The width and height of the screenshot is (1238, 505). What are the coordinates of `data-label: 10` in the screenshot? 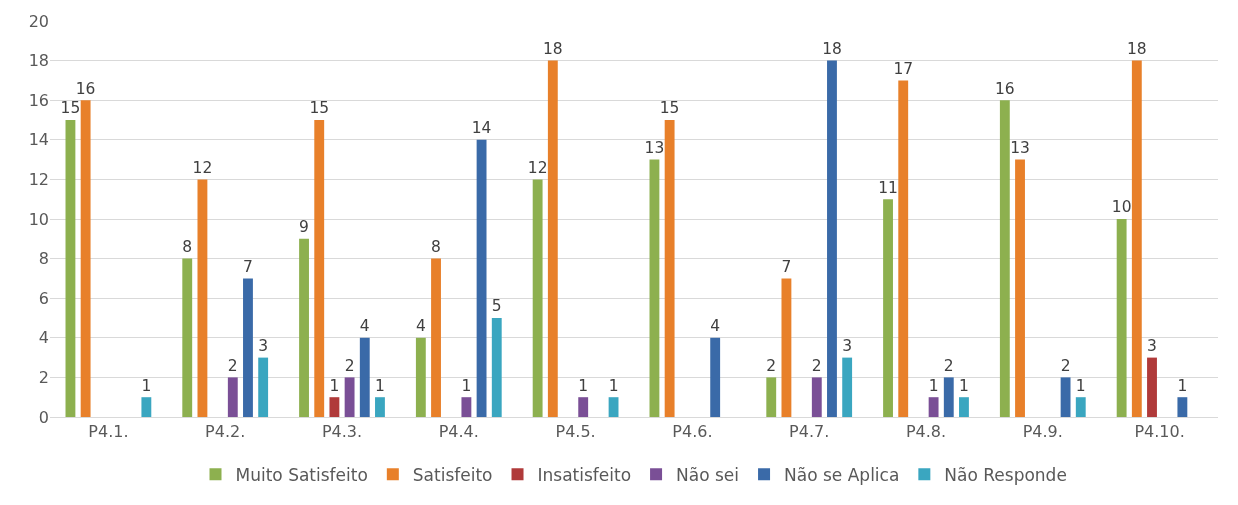 It's located at (1121, 207).